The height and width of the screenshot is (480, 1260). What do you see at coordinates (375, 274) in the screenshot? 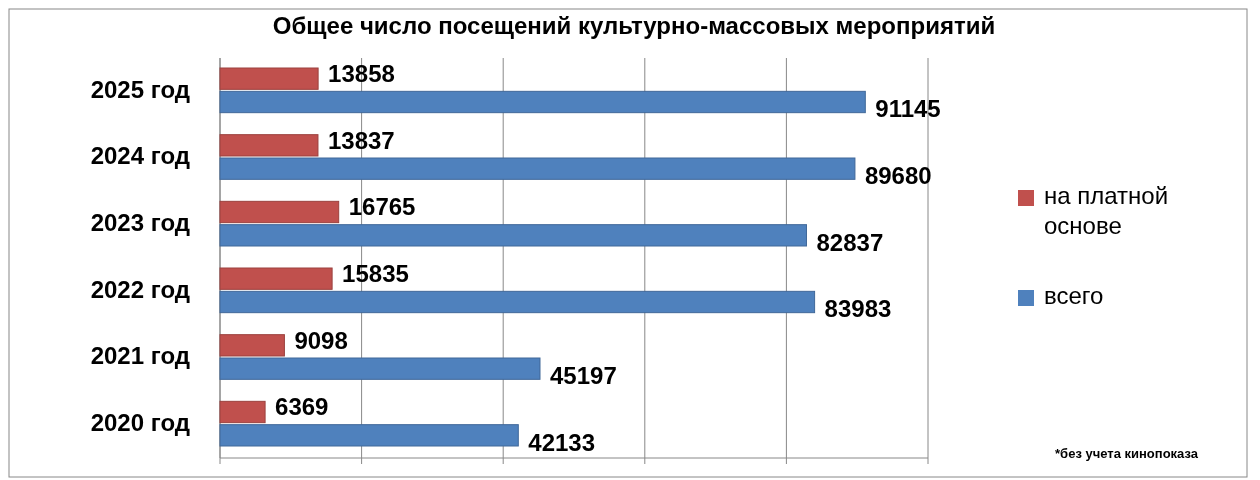
I see `data-label: 15835` at bounding box center [375, 274].